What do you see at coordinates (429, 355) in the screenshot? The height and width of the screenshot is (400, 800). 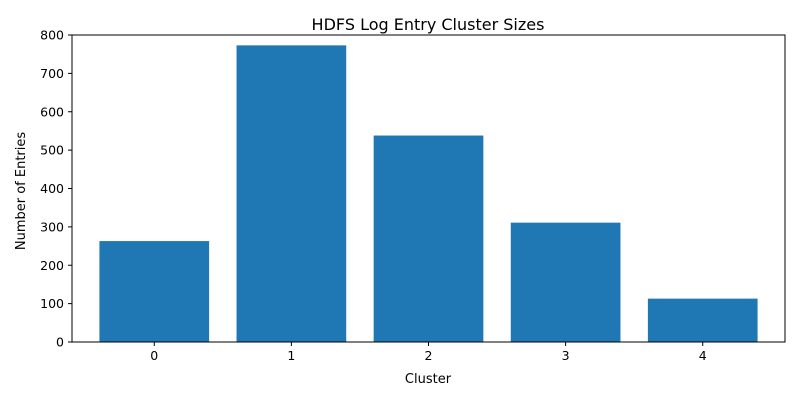 I see `x-tick-label: 2` at bounding box center [429, 355].